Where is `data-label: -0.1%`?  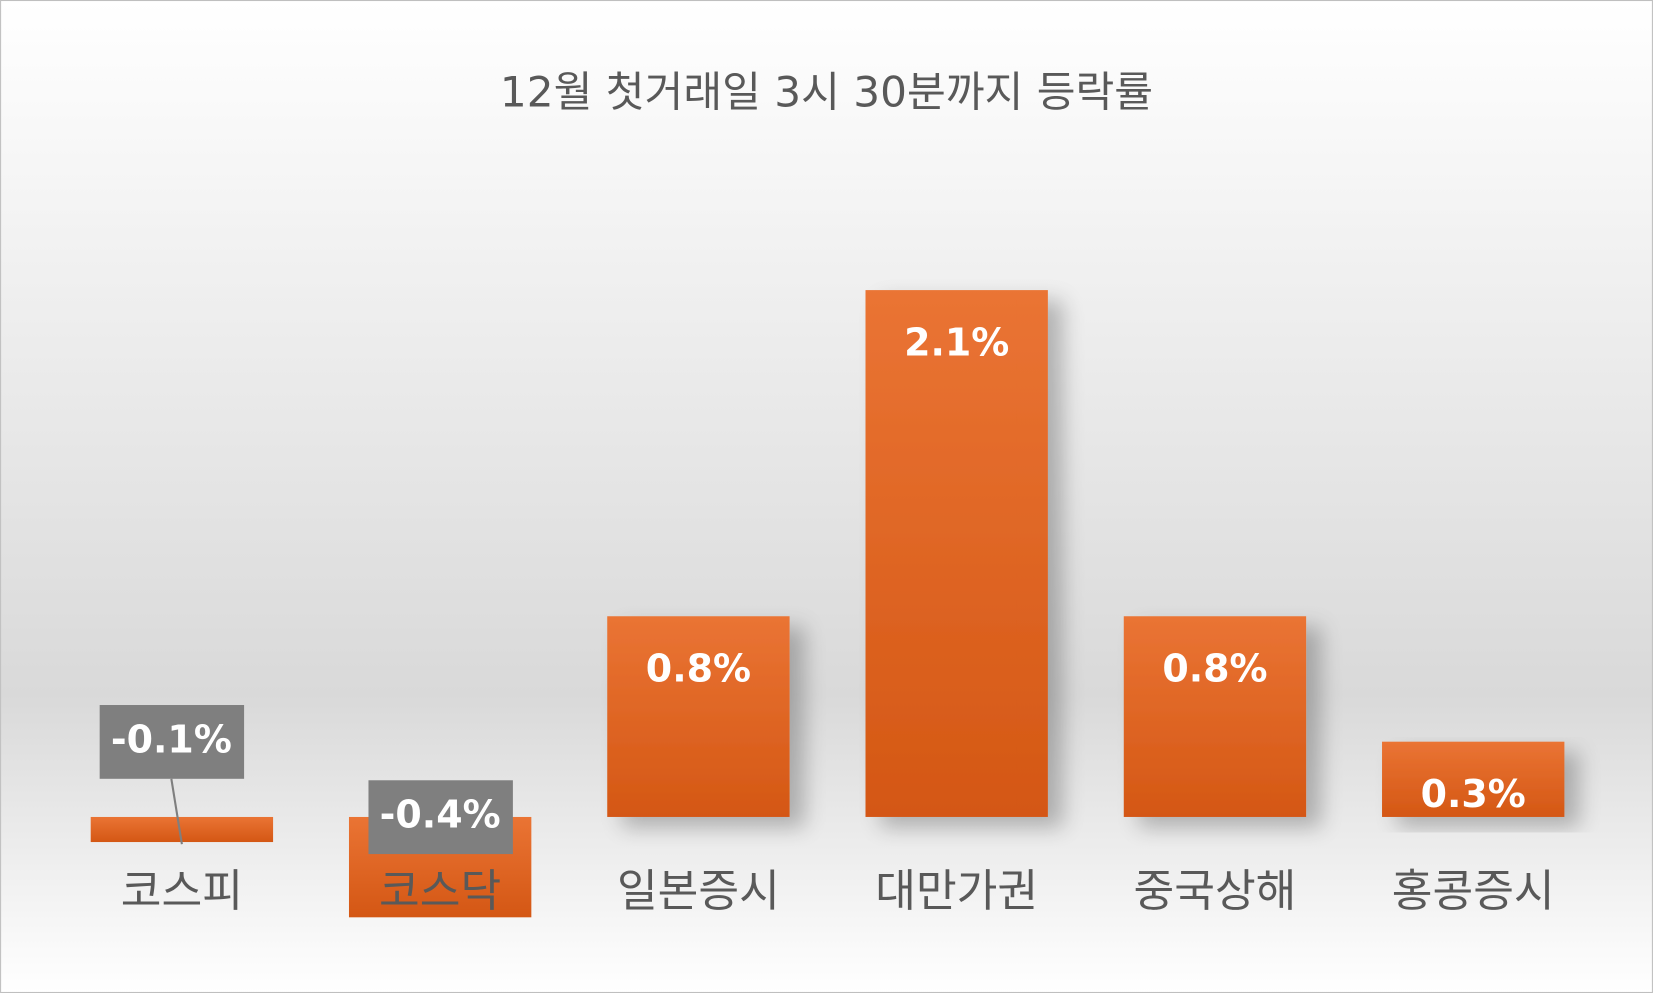 data-label: -0.1% is located at coordinates (171, 739).